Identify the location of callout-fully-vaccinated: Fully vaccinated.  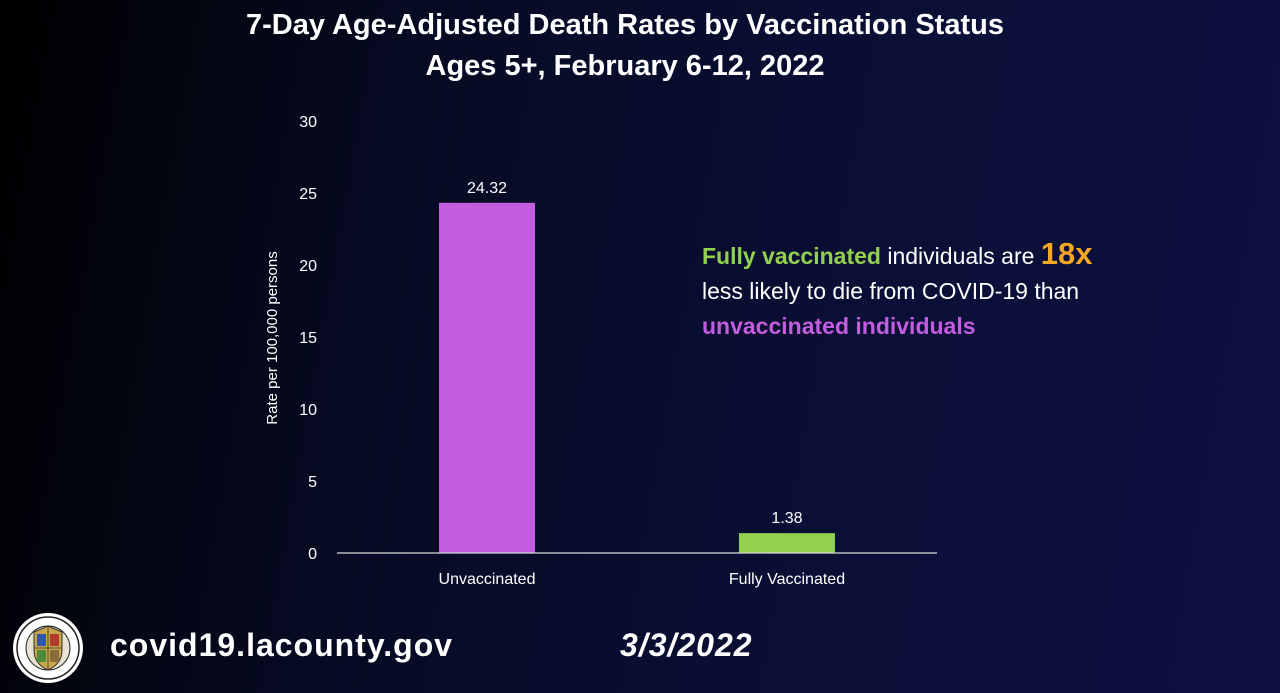
(791, 256).